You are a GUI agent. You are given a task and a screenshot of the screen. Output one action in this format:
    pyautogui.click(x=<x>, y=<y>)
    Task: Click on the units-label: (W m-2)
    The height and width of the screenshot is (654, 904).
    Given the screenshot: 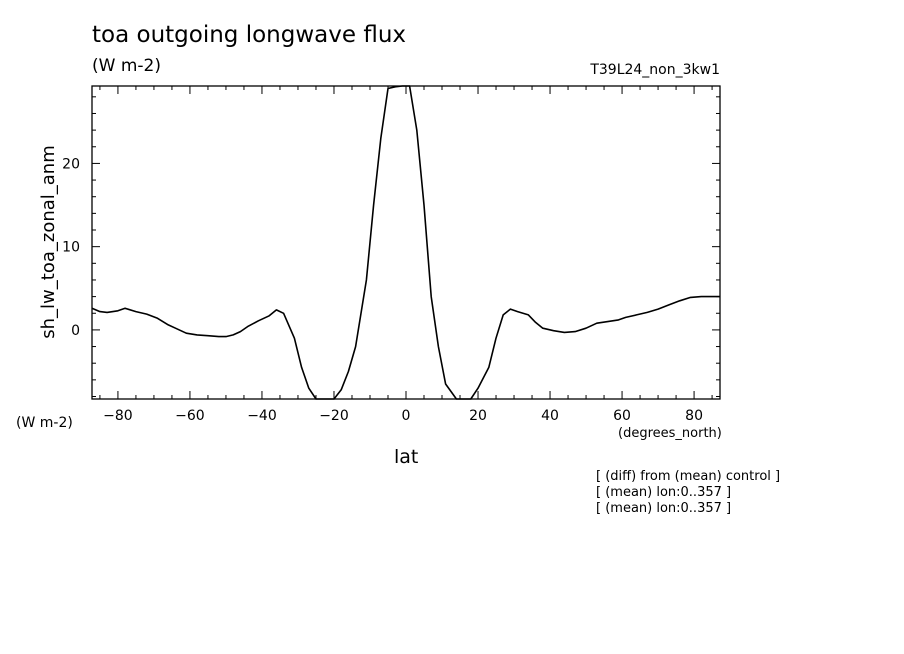 What is the action you would take?
    pyautogui.click(x=126, y=66)
    